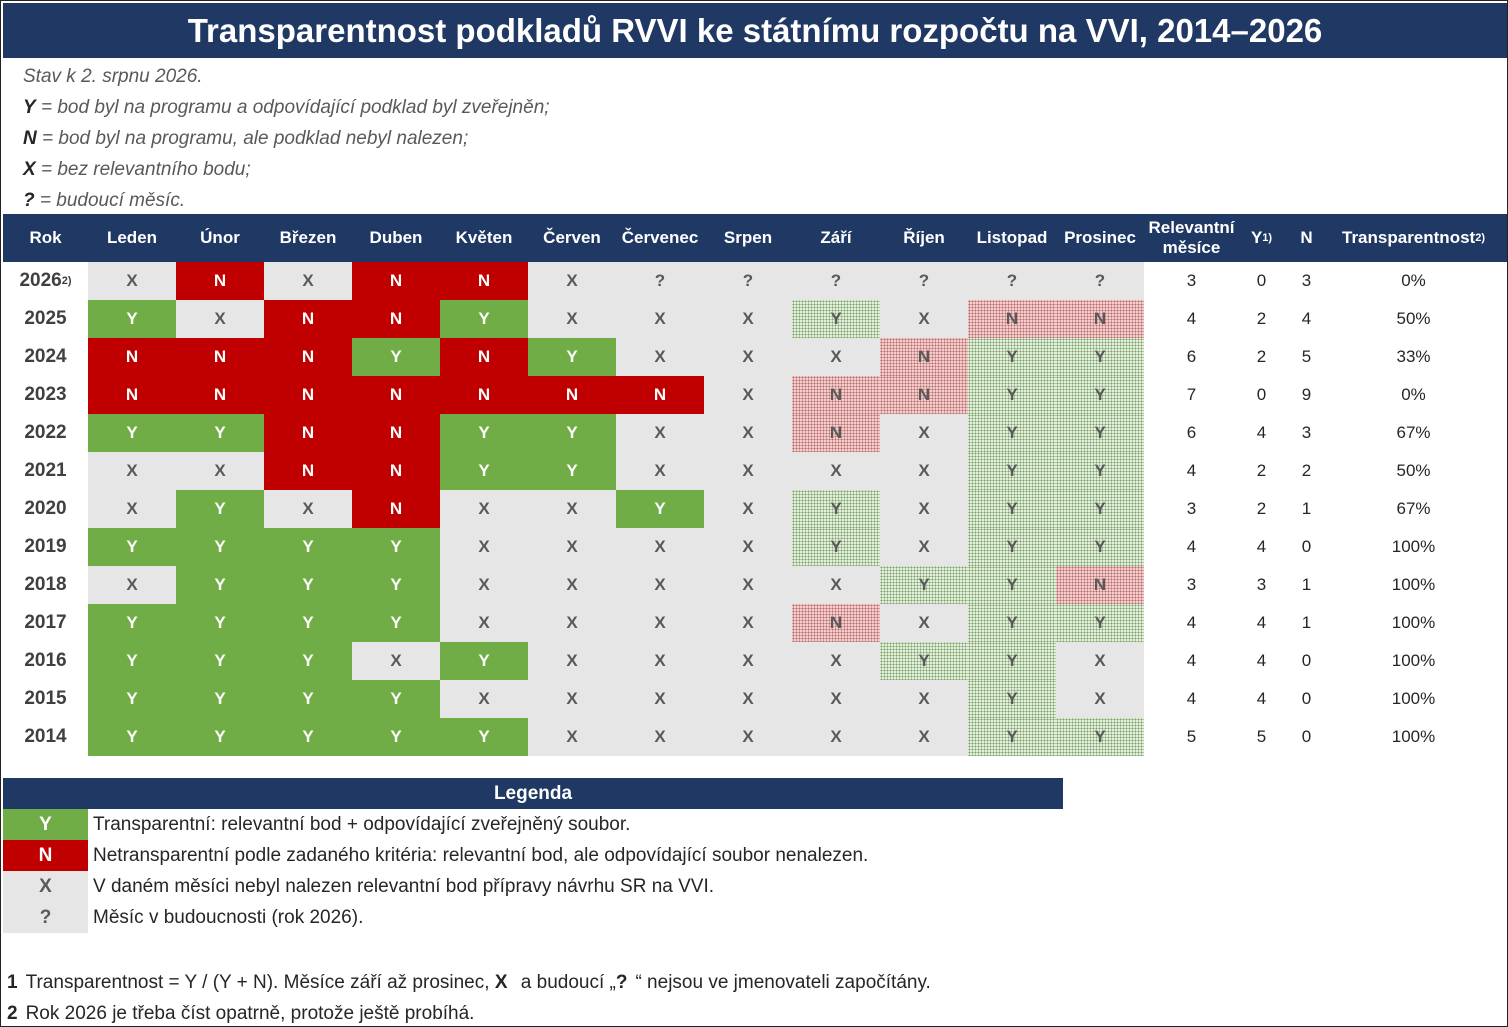 The image size is (1508, 1027). I want to click on table-row: 2016 Y Y Y X Y X X X X Y Y X 4 4 0 100%, so click(755, 661).